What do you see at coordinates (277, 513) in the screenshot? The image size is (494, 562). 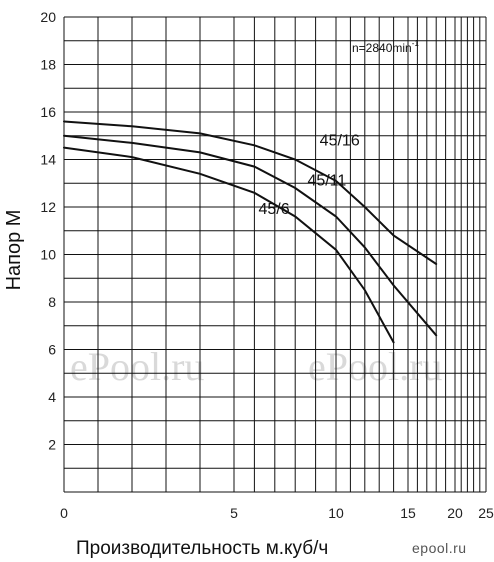 I see `x-tick-labels: 0 5 10 15 20 25` at bounding box center [277, 513].